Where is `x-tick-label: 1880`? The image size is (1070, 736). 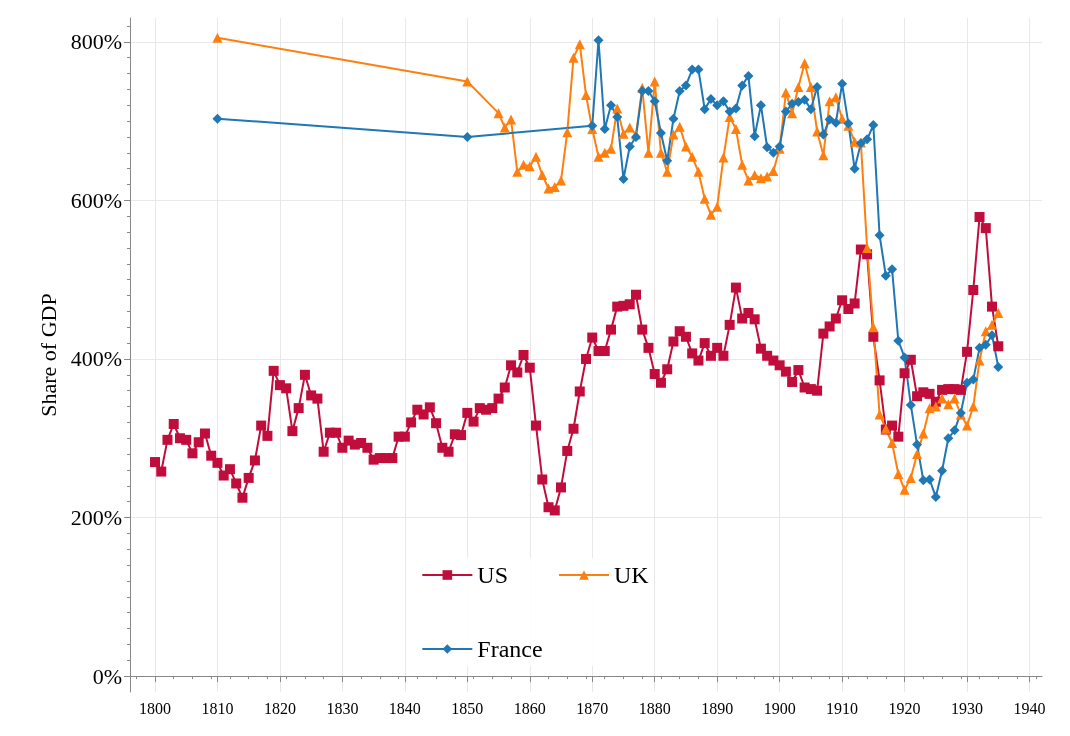 x-tick-label: 1880 is located at coordinates (654, 708).